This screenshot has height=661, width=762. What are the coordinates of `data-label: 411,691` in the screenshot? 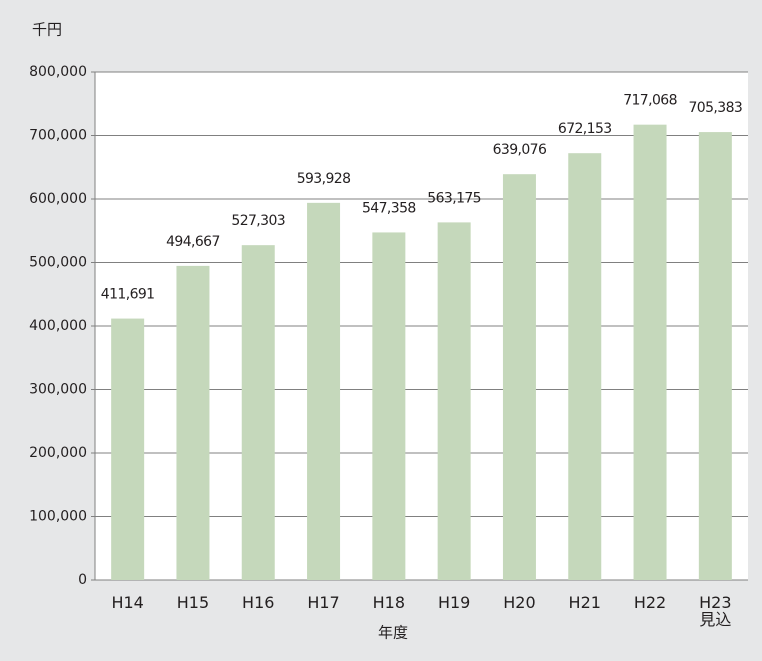 It's located at (128, 295).